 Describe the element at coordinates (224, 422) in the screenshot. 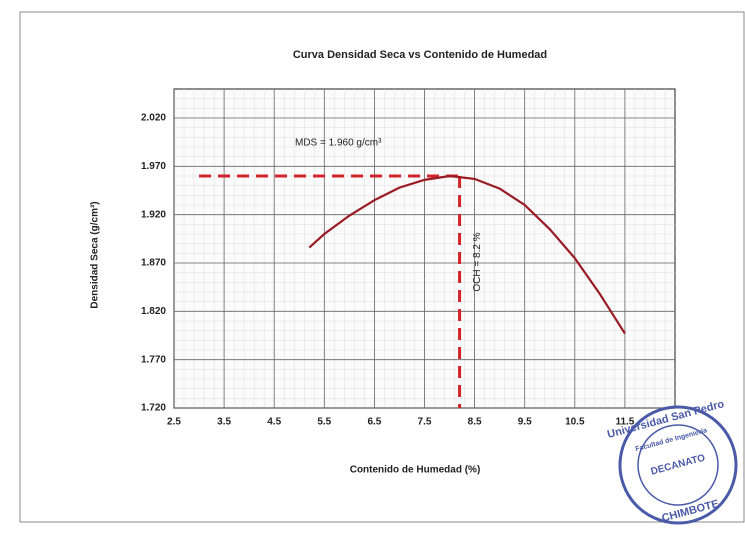

I see `x-tick-label: 3.5` at that location.